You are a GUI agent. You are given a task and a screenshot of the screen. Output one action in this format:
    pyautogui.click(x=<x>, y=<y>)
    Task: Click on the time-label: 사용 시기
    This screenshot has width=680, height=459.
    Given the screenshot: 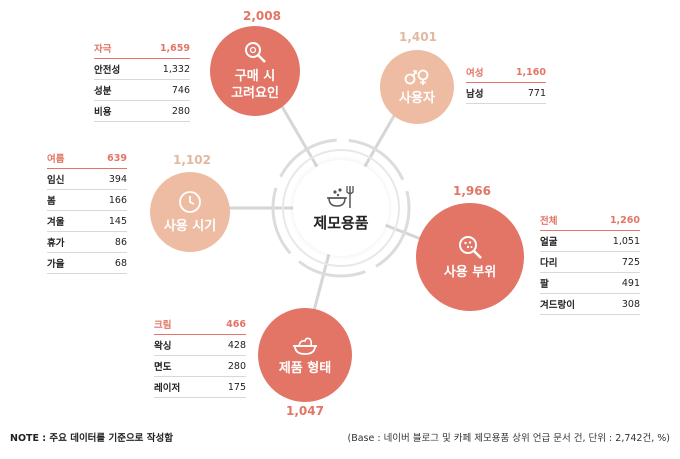 What is the action you would take?
    pyautogui.click(x=190, y=226)
    